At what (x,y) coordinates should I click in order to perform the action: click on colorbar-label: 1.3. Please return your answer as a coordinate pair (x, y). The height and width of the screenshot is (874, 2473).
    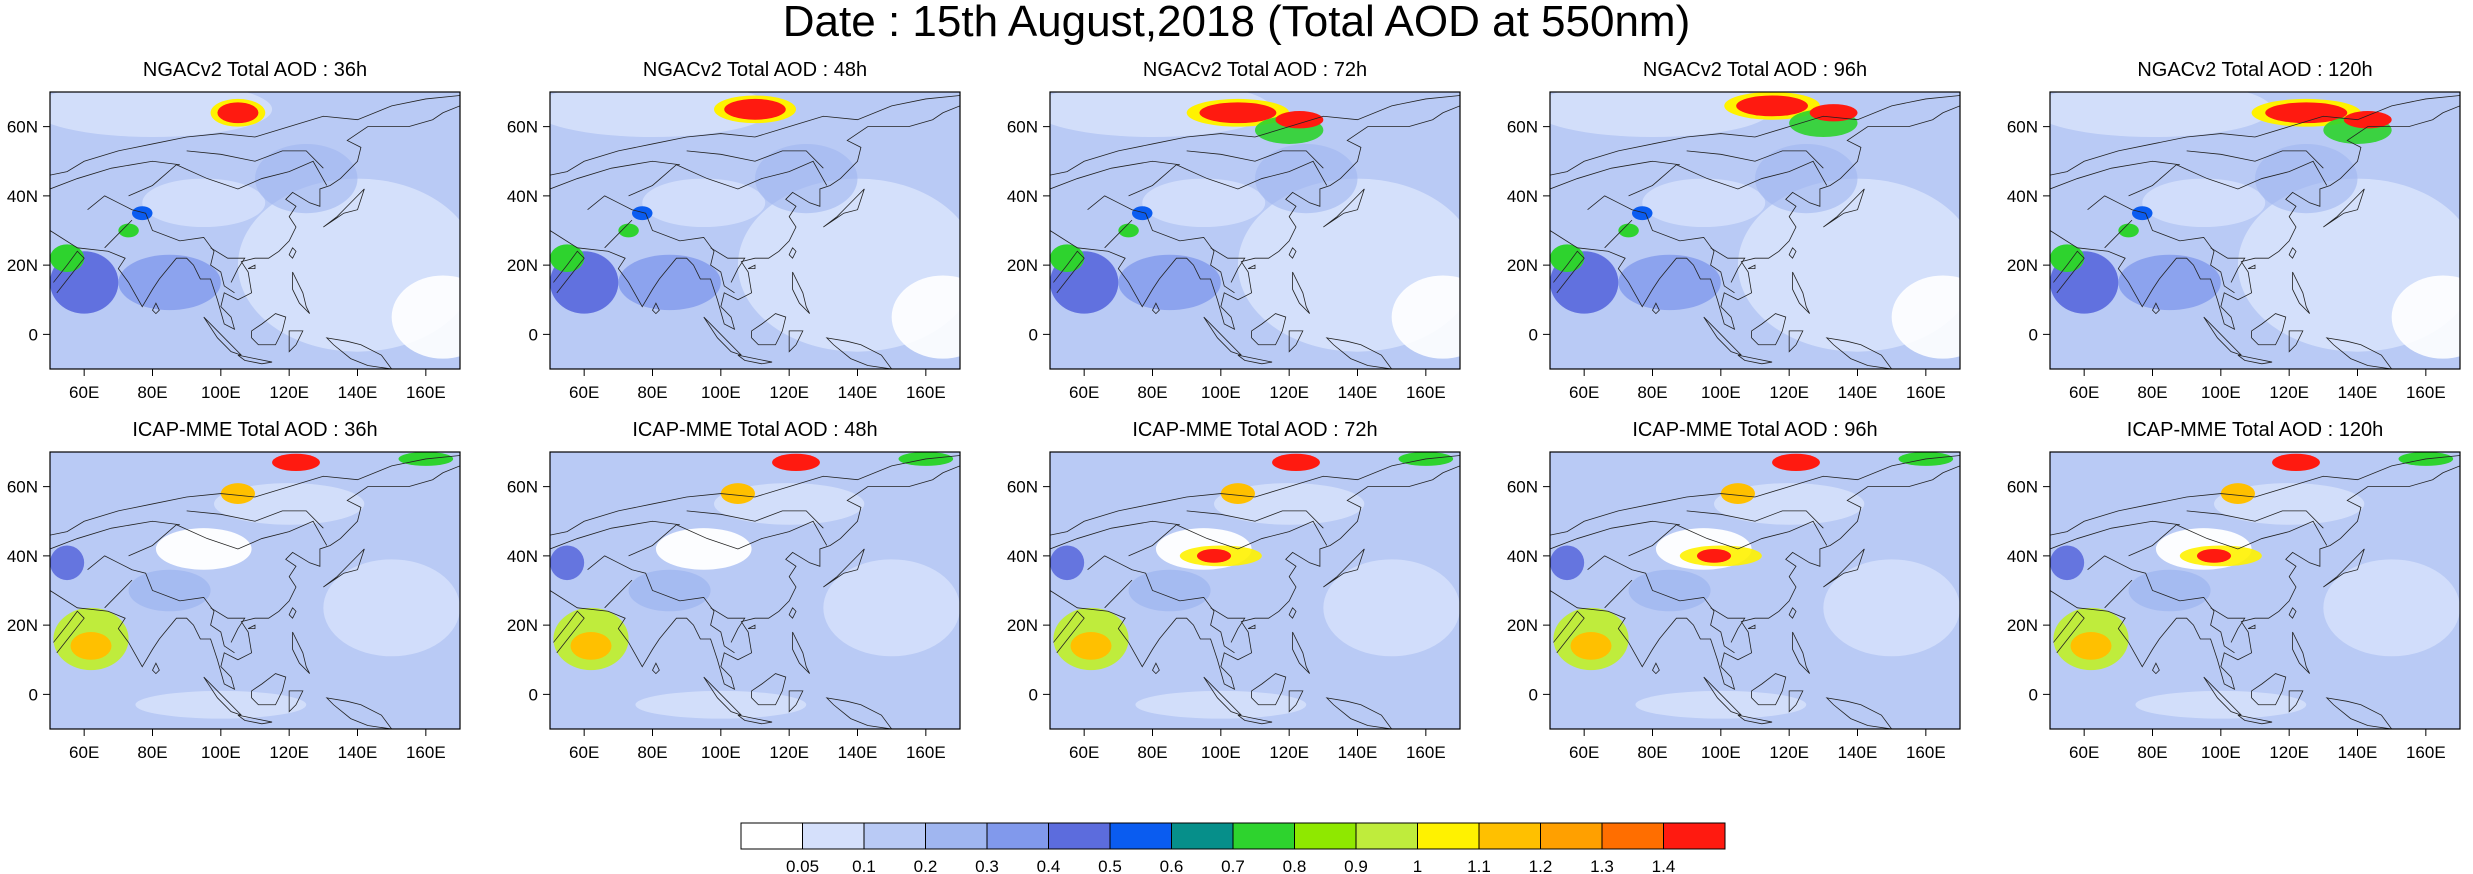
    Looking at the image, I should click on (1602, 865).